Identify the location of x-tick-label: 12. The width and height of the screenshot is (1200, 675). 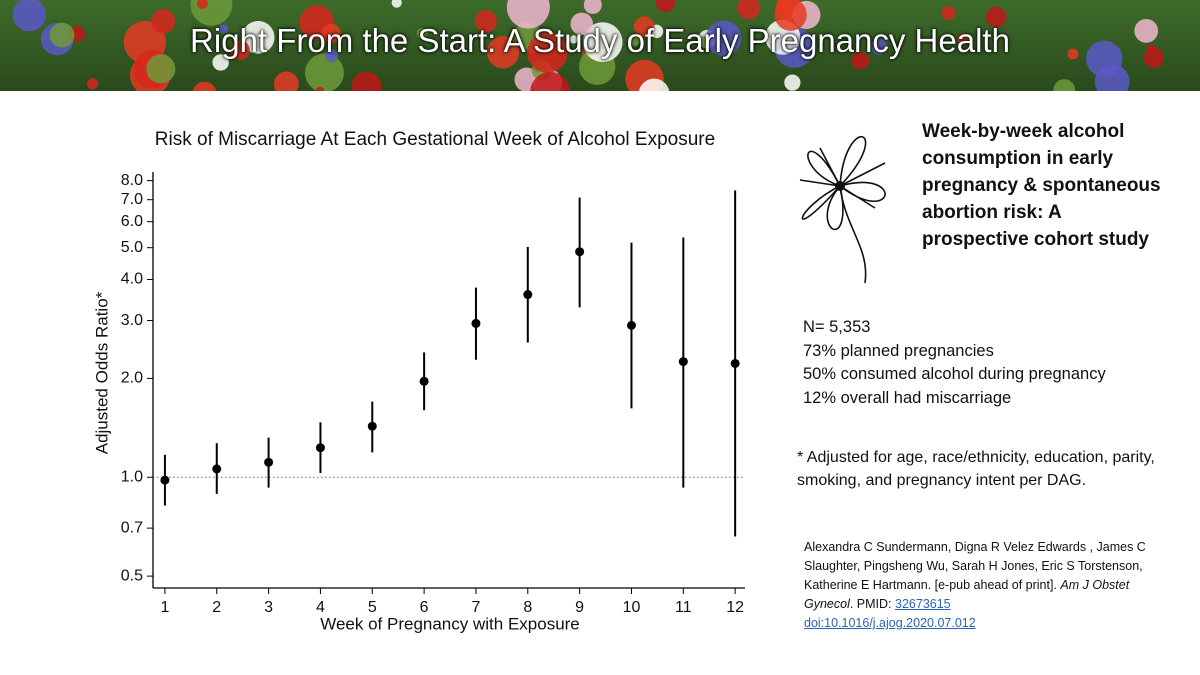
(735, 607).